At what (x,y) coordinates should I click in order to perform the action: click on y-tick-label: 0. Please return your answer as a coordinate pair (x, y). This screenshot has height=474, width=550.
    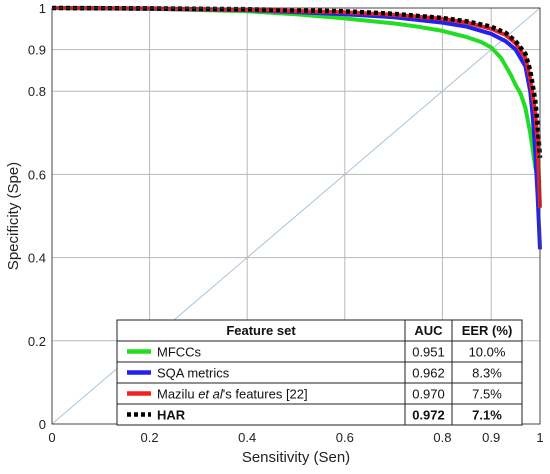
    Looking at the image, I should click on (42, 424).